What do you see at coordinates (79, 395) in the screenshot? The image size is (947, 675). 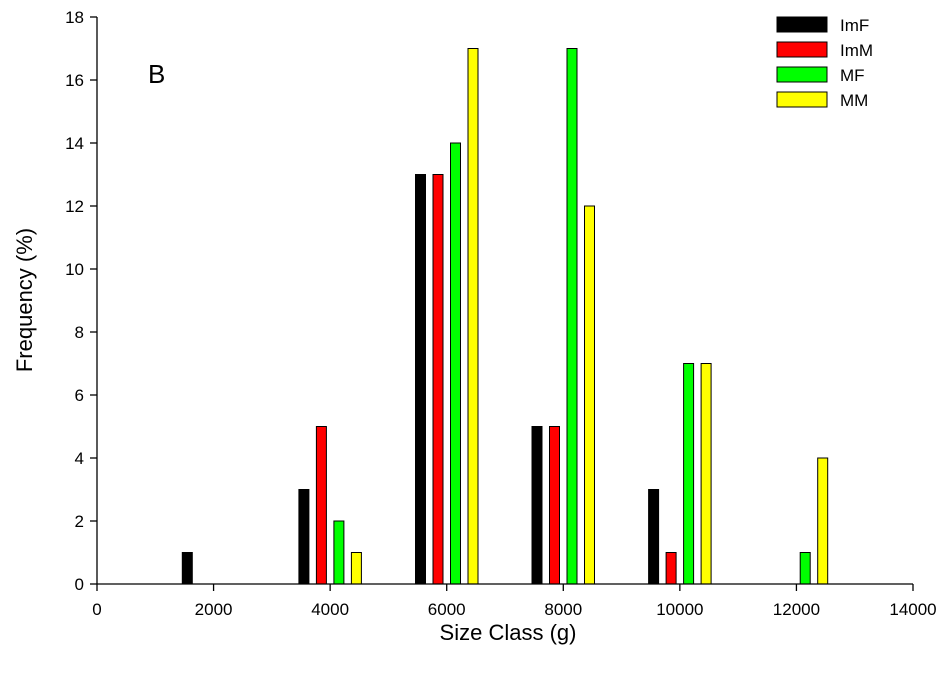 I see `y-tick-label: 6` at bounding box center [79, 395].